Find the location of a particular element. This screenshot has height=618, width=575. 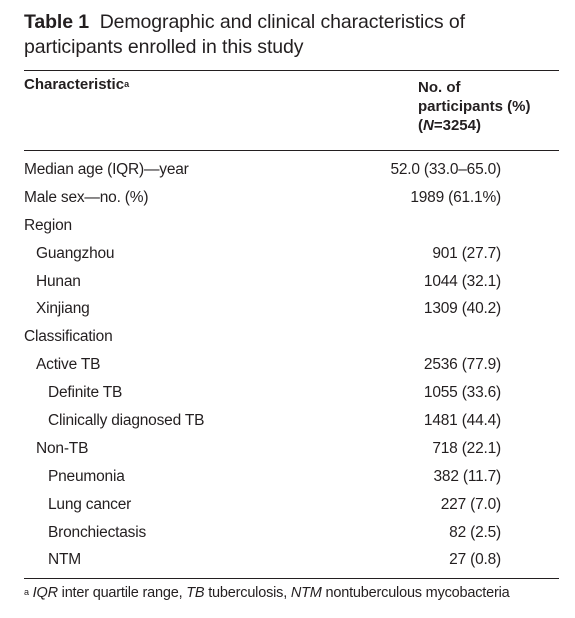

row-value: 82 (2.5) is located at coordinates (475, 532).